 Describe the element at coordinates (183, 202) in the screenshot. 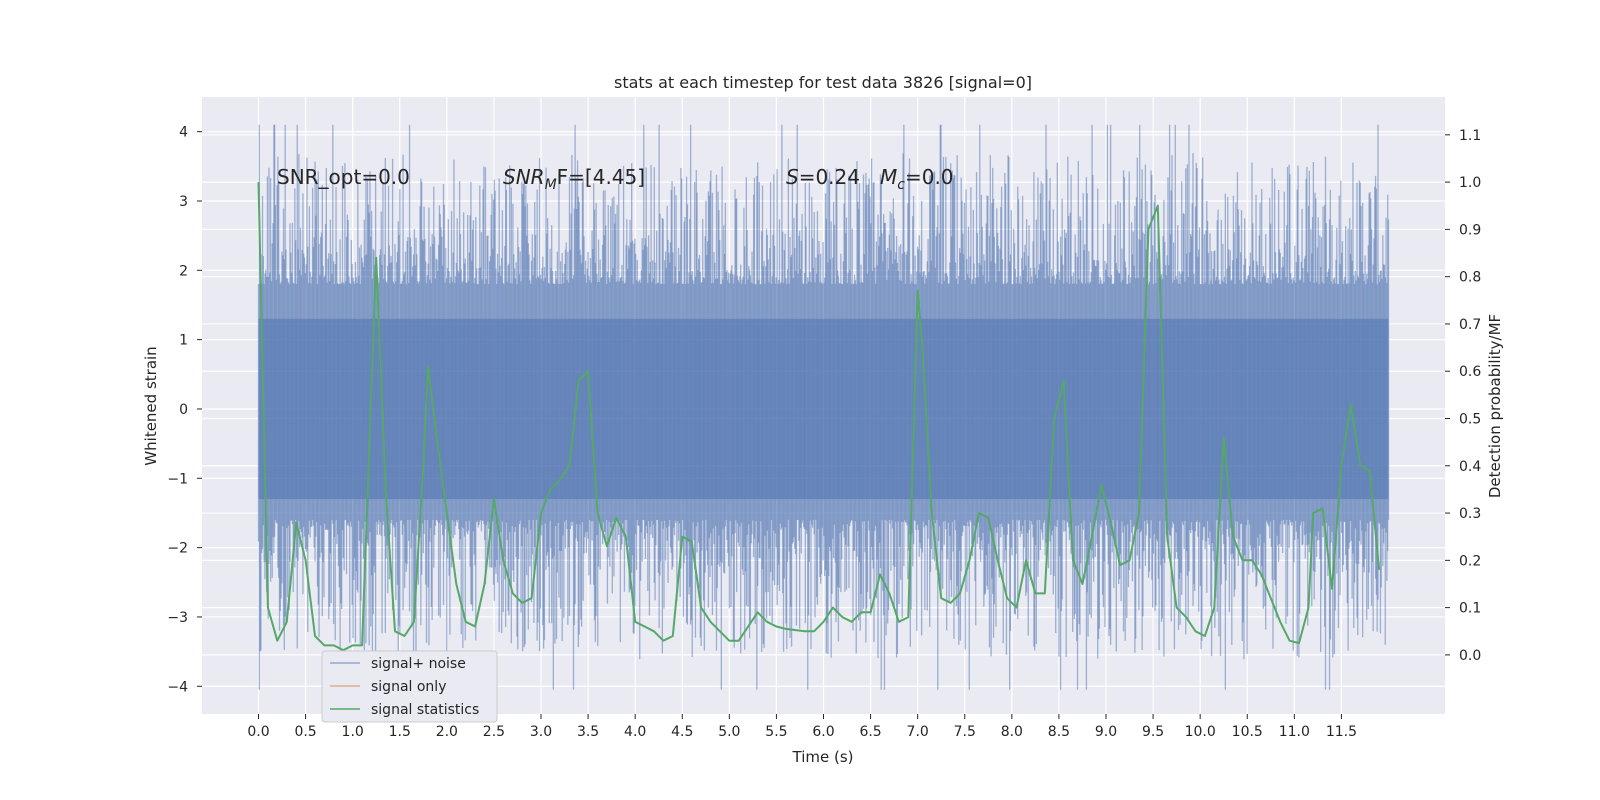

I see `y-left-tick-label: 3` at that location.